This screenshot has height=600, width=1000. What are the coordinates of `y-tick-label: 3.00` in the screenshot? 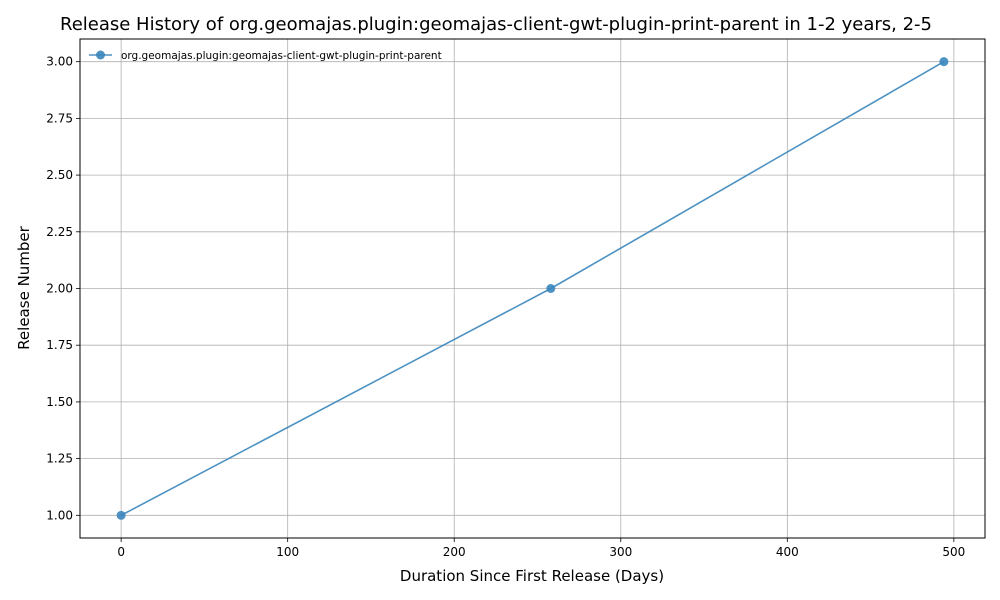 It's located at (59, 62).